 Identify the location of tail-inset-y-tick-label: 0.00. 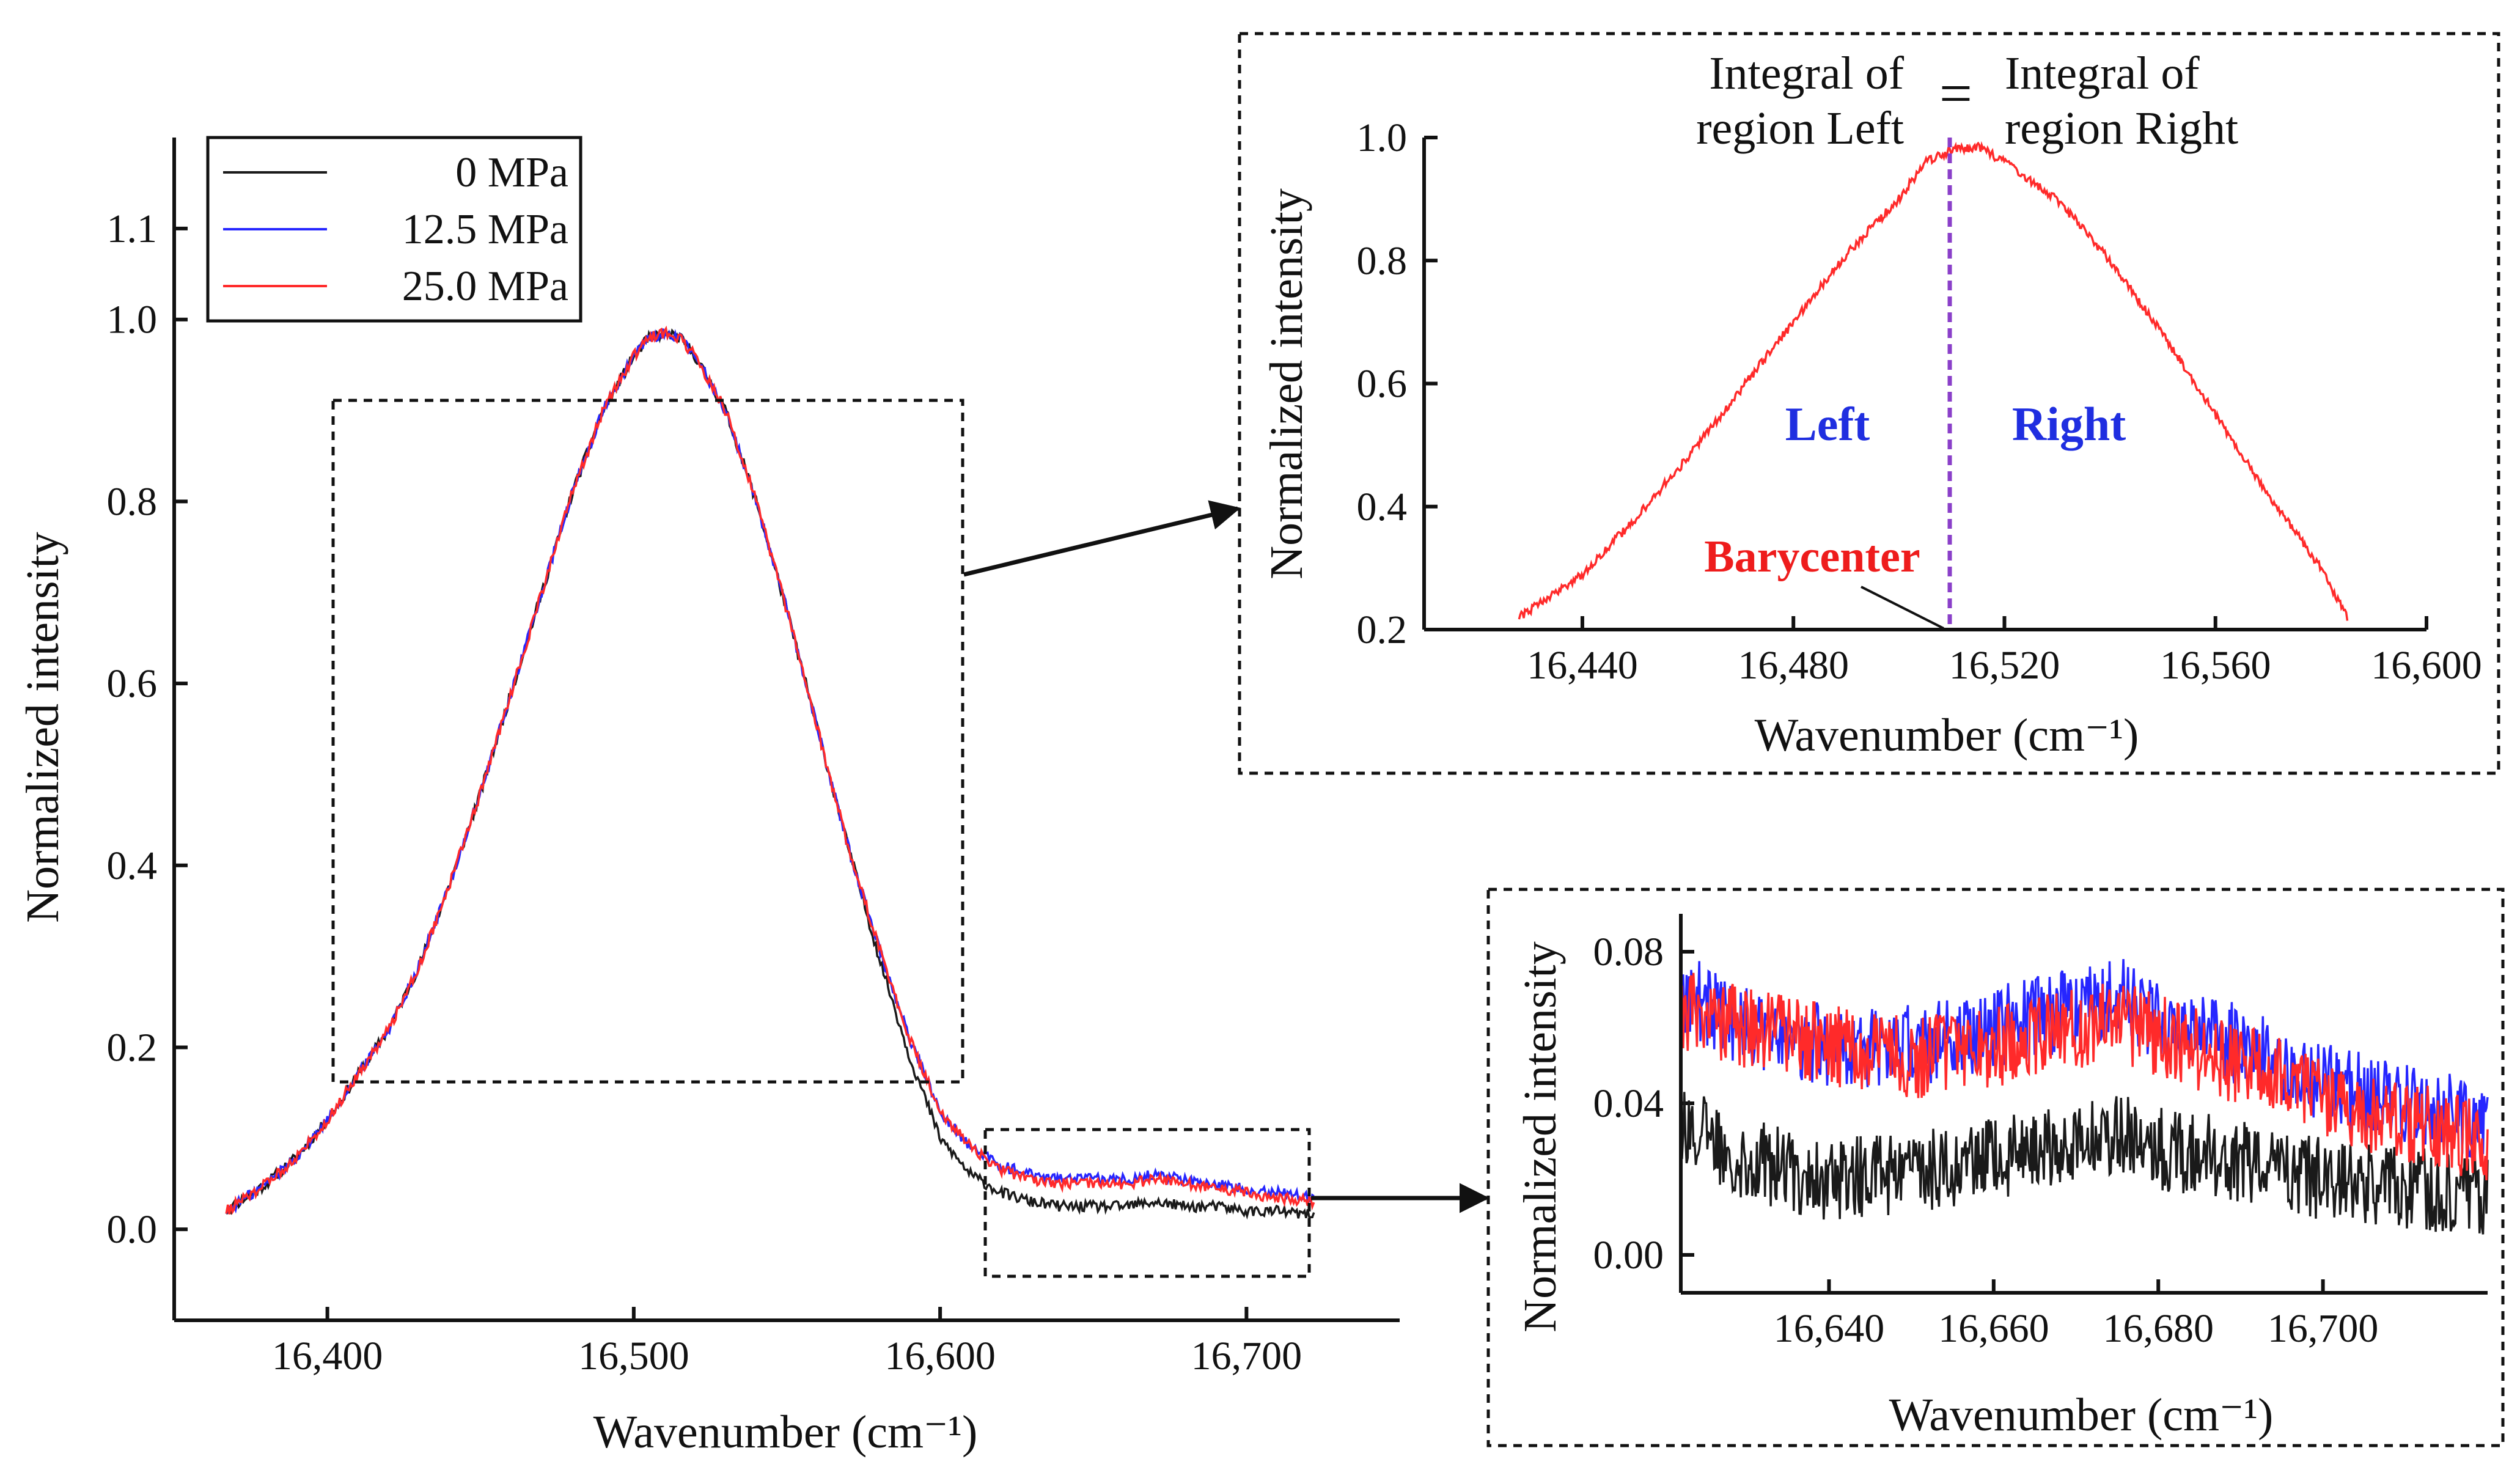
(1628, 1255).